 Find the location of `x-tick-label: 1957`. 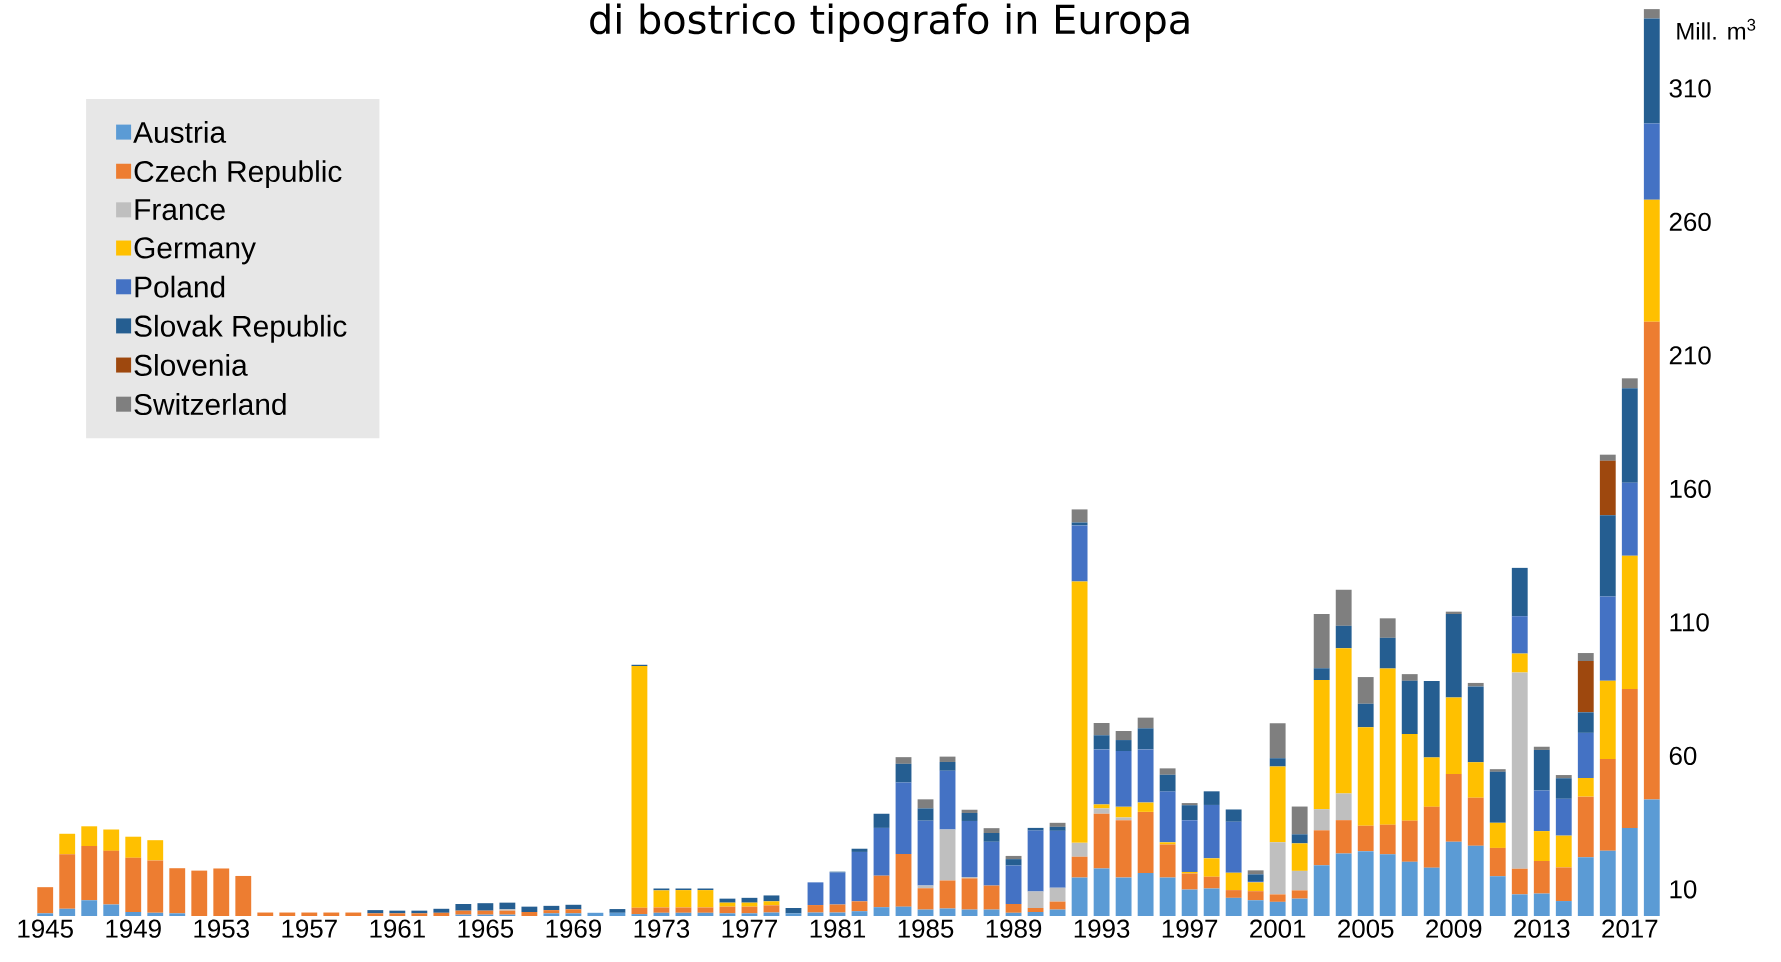

x-tick-label: 1957 is located at coordinates (309, 928).